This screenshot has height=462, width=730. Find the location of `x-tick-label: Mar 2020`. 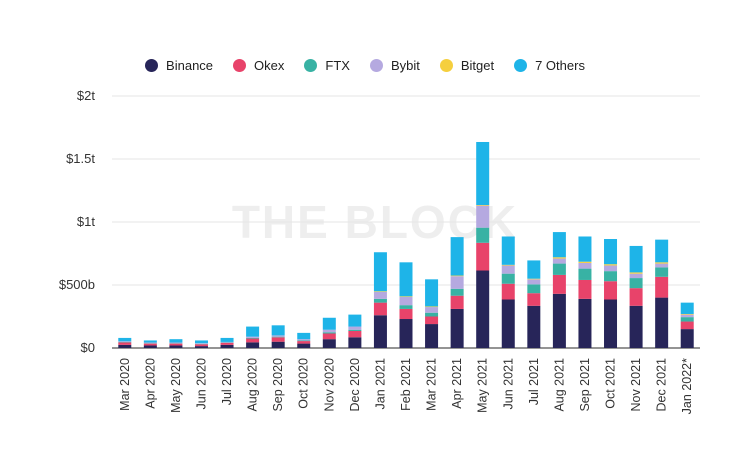

x-tick-label: Mar 2020 is located at coordinates (125, 384).